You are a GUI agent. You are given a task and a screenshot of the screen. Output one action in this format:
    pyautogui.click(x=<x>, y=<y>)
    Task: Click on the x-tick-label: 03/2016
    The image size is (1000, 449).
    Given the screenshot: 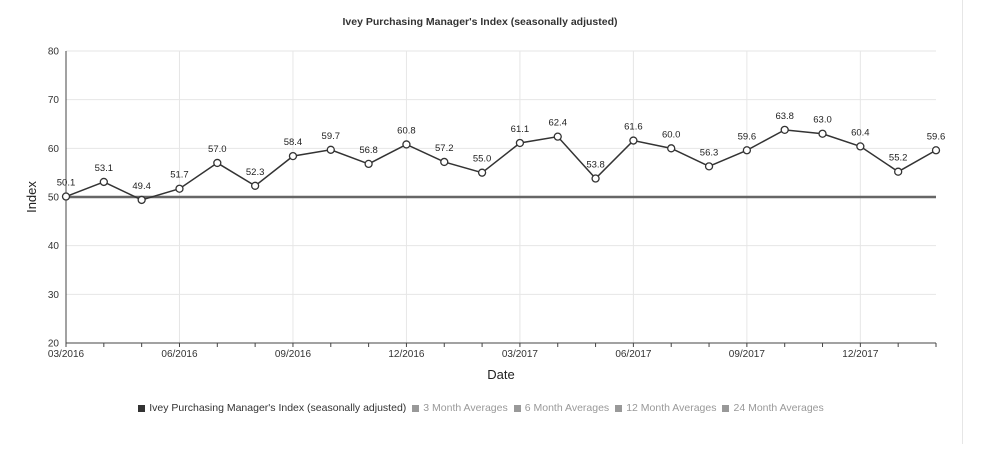 What is the action you would take?
    pyautogui.click(x=66, y=354)
    